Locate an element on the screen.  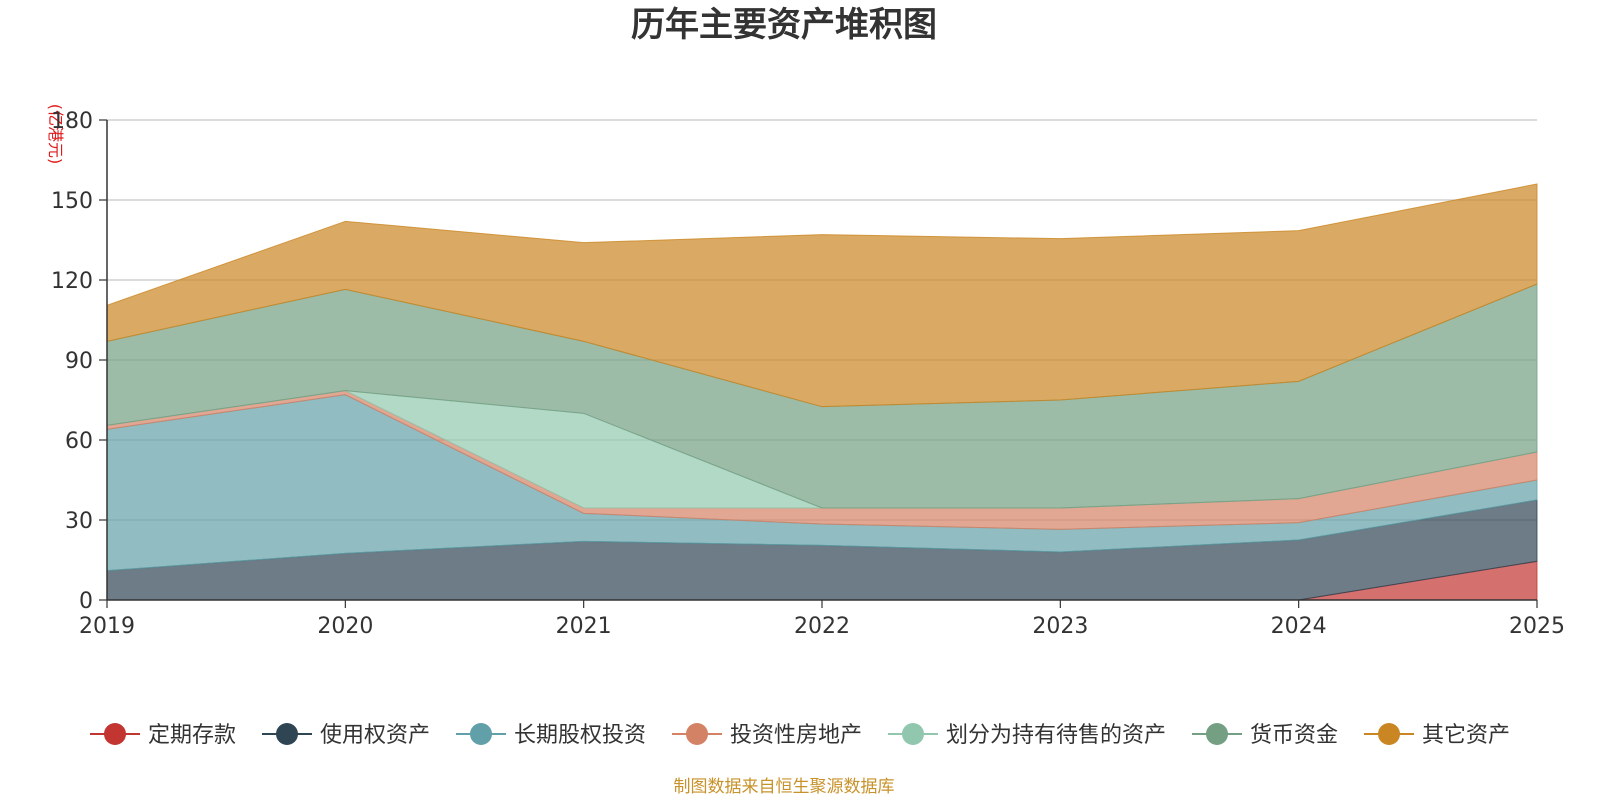
legend-item-3: 长期股权投资 is located at coordinates (551, 735).